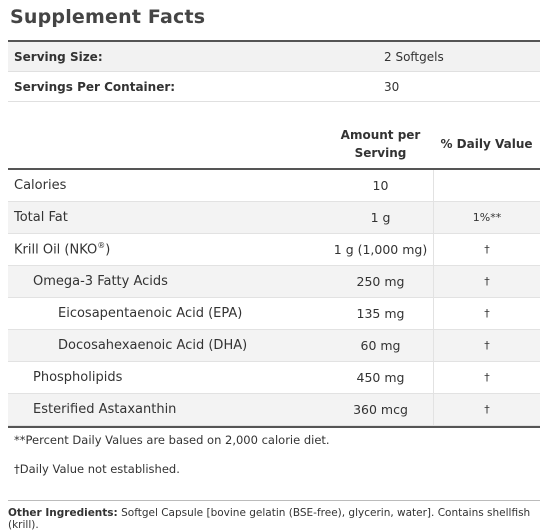 The width and height of the screenshot is (548, 531). What do you see at coordinates (95, 86) in the screenshot?
I see `servings-per-container-label: Servings Per Container:` at bounding box center [95, 86].